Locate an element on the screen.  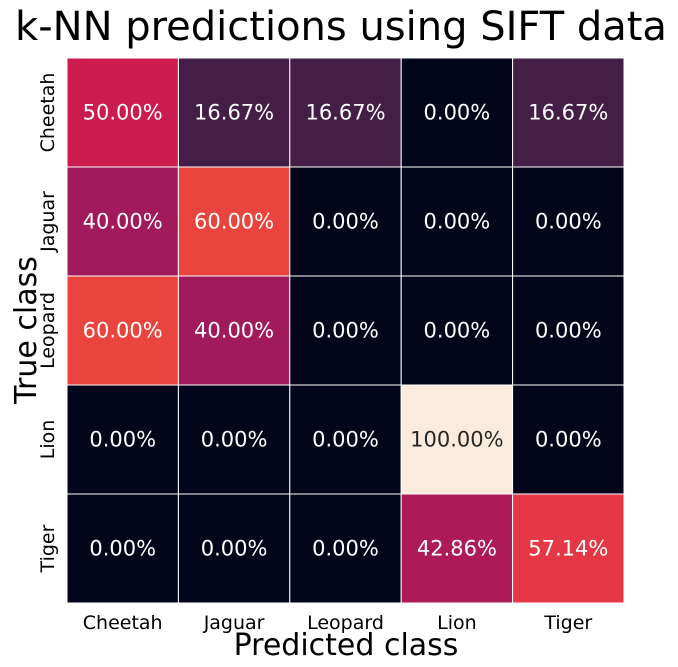
y-tick-label: Tiger is located at coordinates (48, 548).